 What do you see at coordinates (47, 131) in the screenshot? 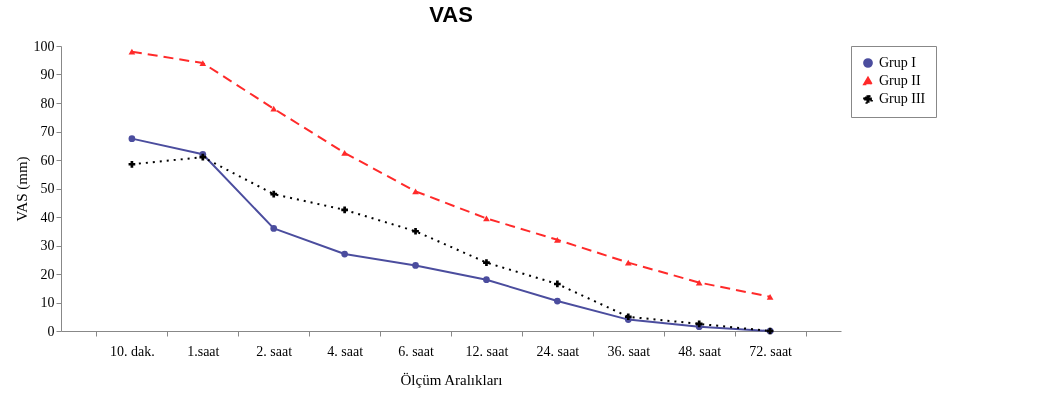
I see `y-tick-label: 70` at bounding box center [47, 131].